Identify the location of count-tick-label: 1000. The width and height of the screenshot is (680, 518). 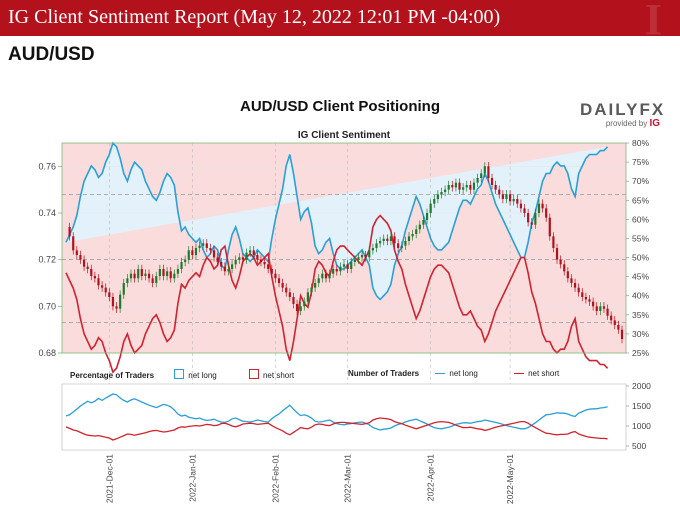
(641, 426).